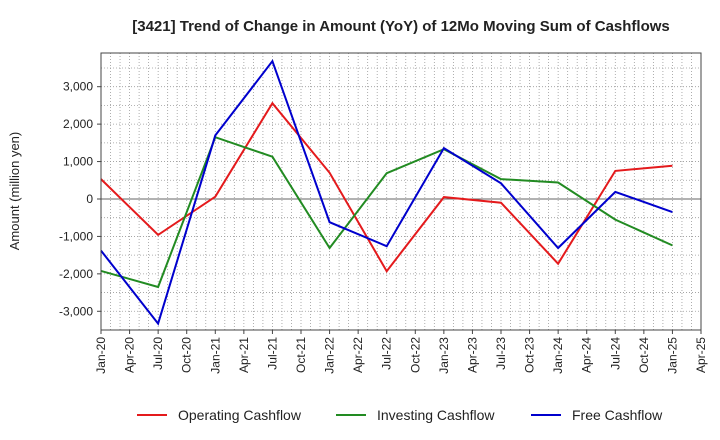 The image size is (720, 440). Describe the element at coordinates (501, 353) in the screenshot. I see `x-tick-label: Jul-23` at that location.